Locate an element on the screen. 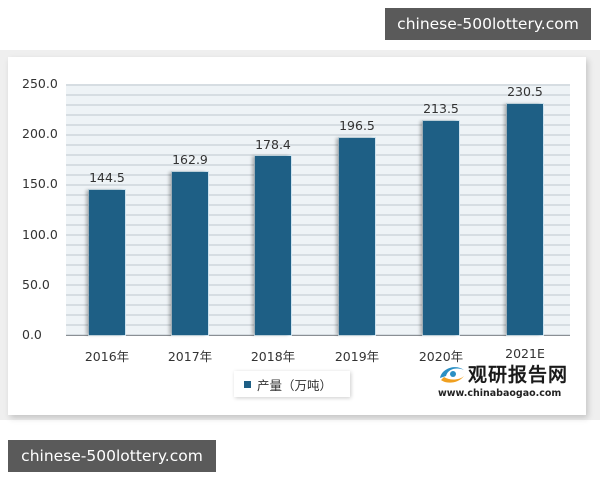  swirl-logo-icon is located at coordinates (452, 375).